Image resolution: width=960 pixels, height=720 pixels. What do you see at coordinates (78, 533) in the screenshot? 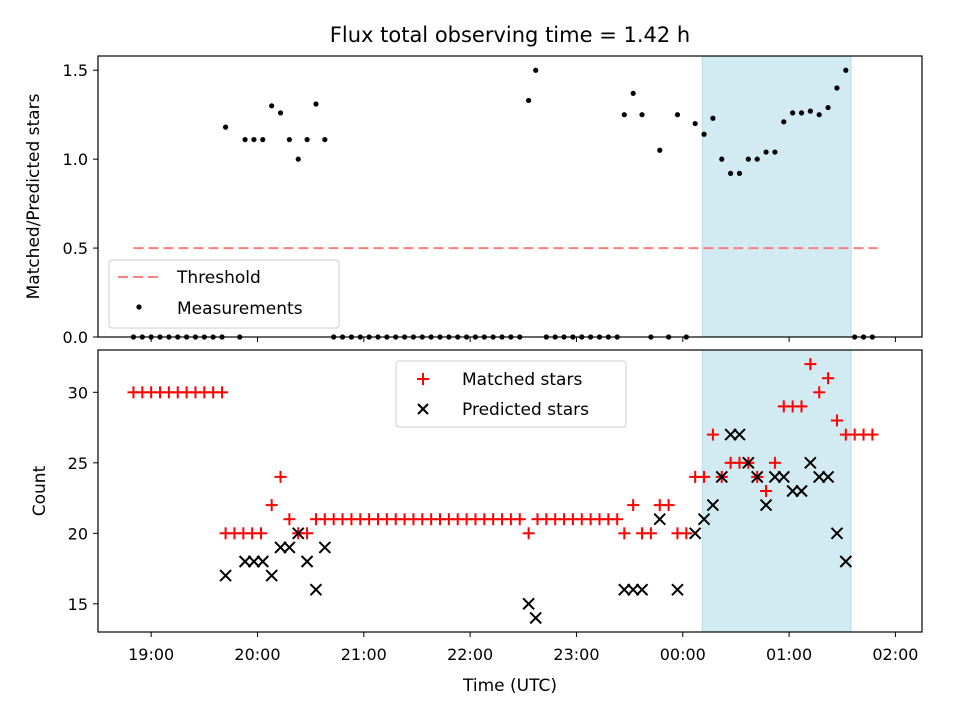
I see `bottom-y-tick-label: 20` at bounding box center [78, 533].